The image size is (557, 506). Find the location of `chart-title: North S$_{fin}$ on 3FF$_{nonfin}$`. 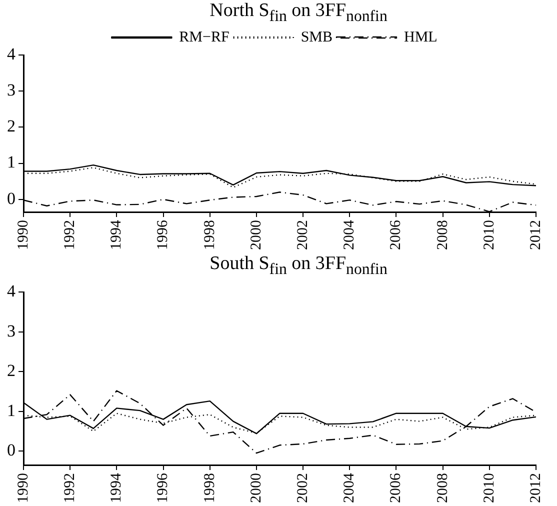

chart-title: North S$_{fin}$ on 3FF$_{nonfin}$ is located at coordinates (298, 13).